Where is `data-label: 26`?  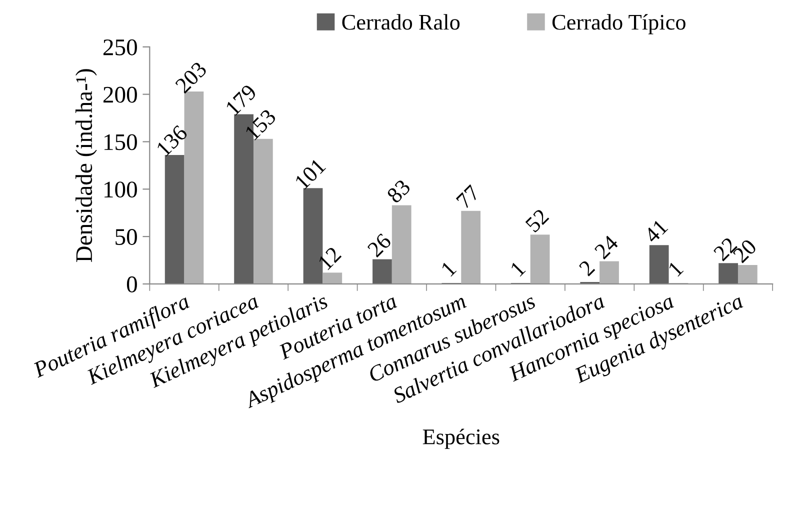 data-label: 26 is located at coordinates (379, 245).